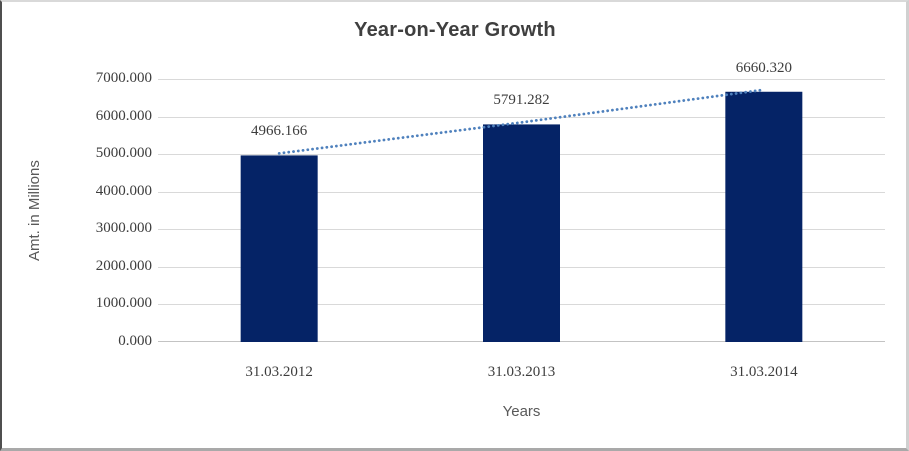 The width and height of the screenshot is (909, 451). I want to click on y-tick-label: 2000.000, so click(123, 265).